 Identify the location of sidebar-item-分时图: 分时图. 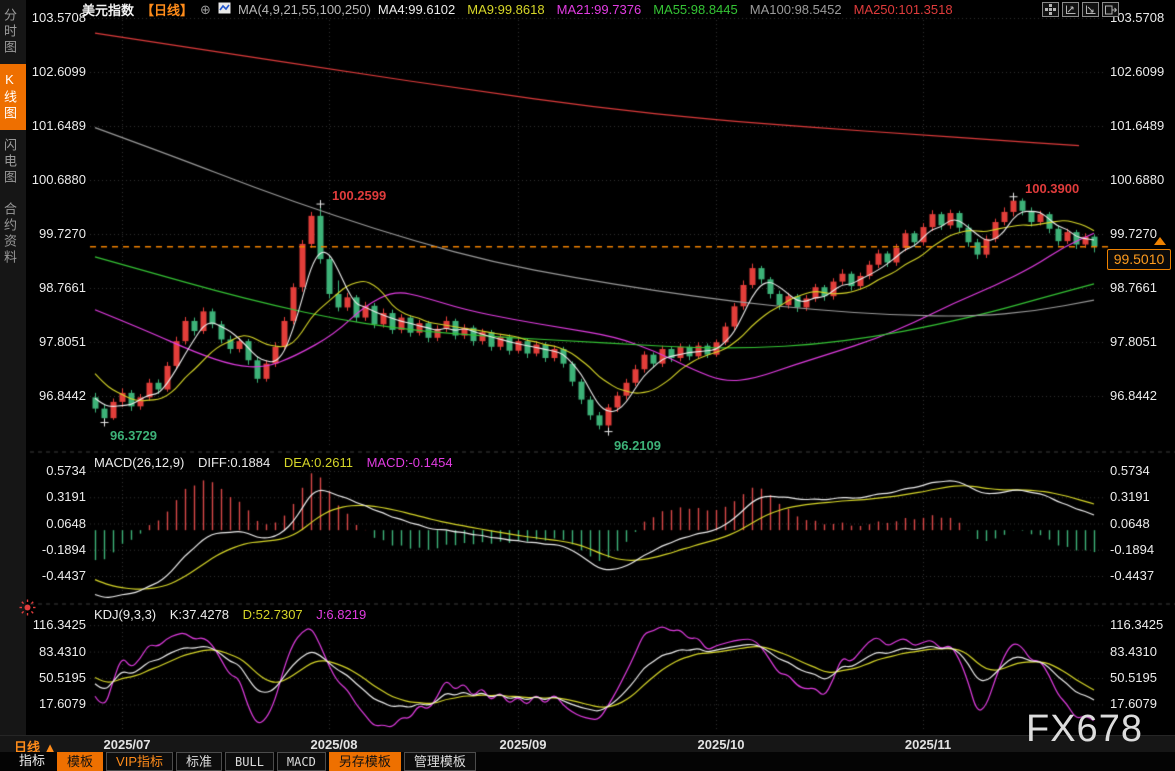
(9, 32).